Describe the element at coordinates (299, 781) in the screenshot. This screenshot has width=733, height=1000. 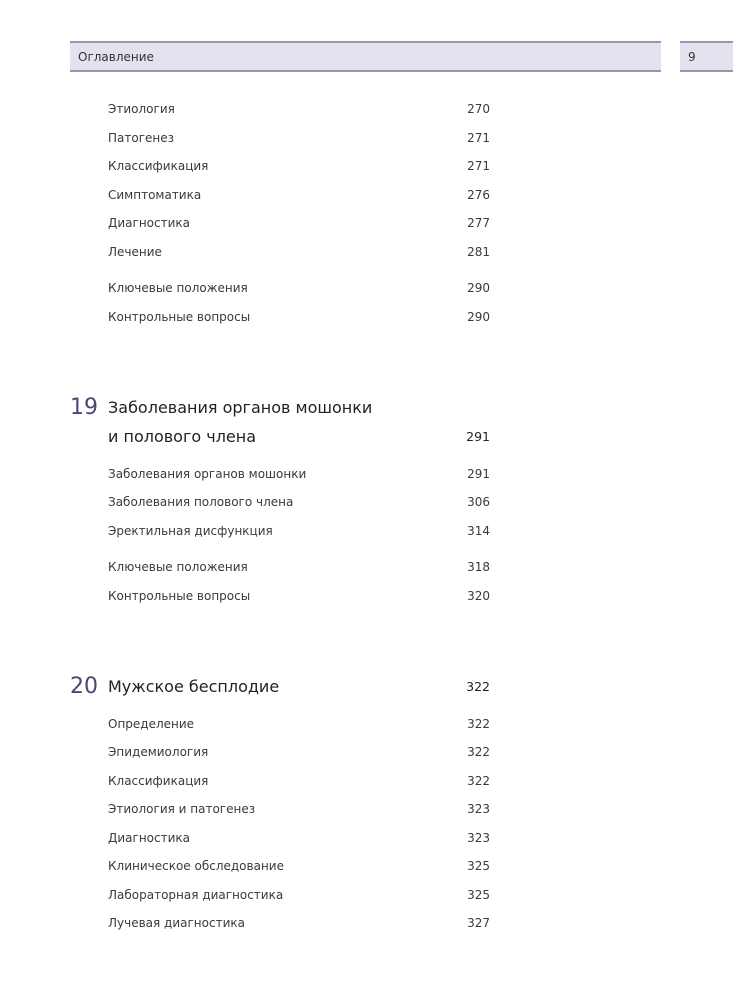
I see `toc-entry: Классификация 322` at that location.